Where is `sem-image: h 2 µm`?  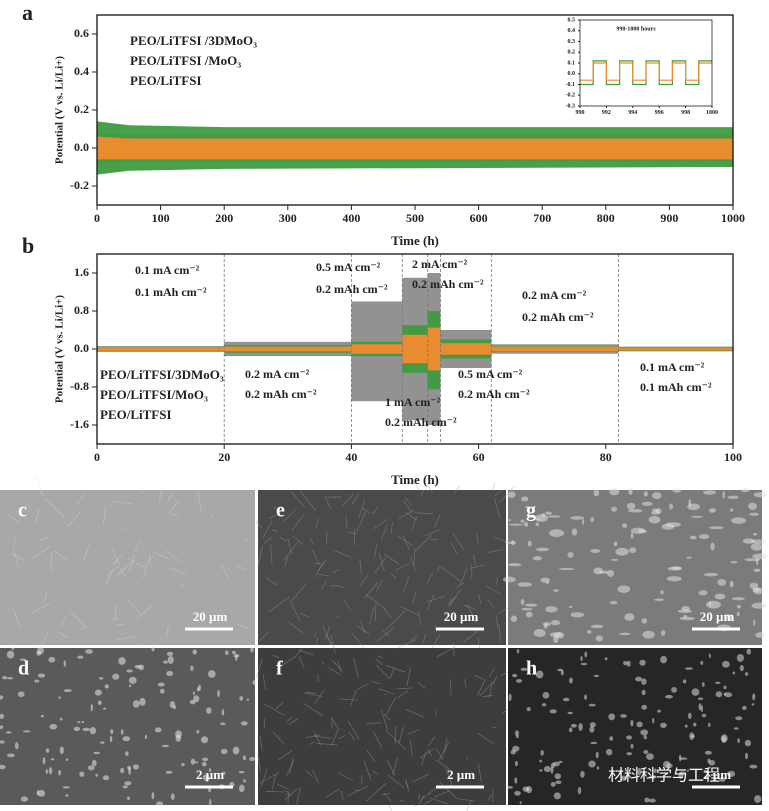 sem-image: h 2 µm is located at coordinates (634, 726).